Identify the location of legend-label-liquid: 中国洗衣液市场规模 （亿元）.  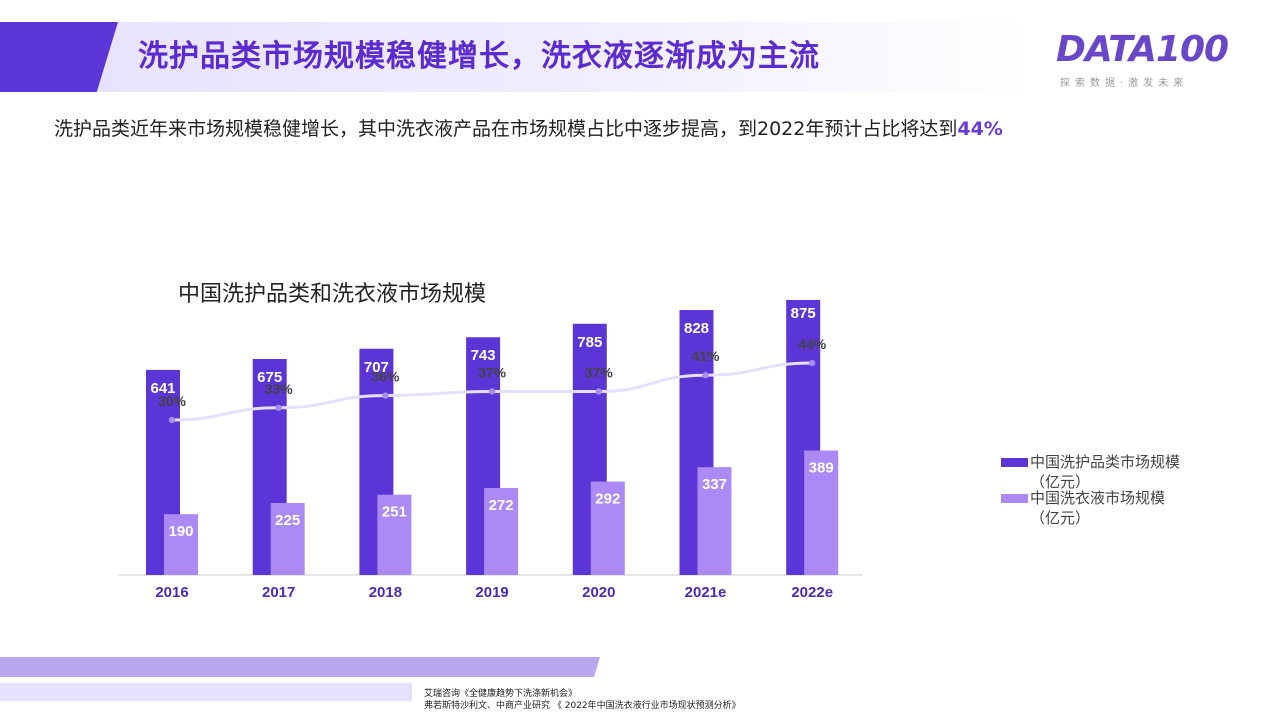
(1098, 508).